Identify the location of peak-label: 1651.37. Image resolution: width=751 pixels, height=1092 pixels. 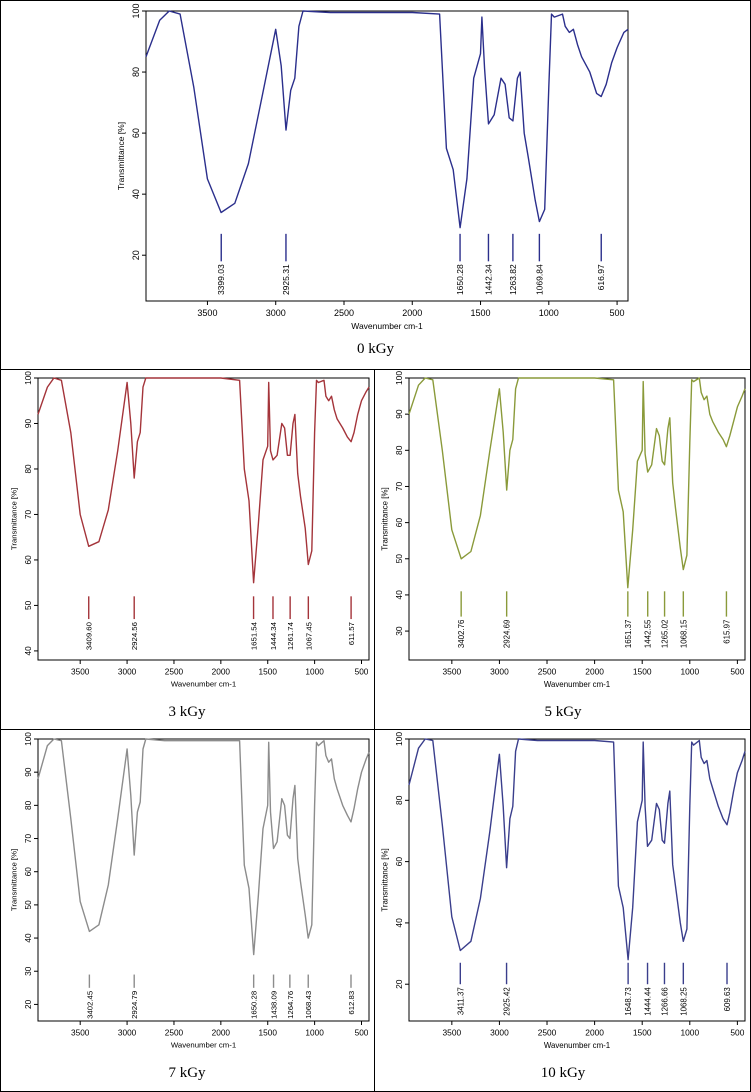
(628, 634).